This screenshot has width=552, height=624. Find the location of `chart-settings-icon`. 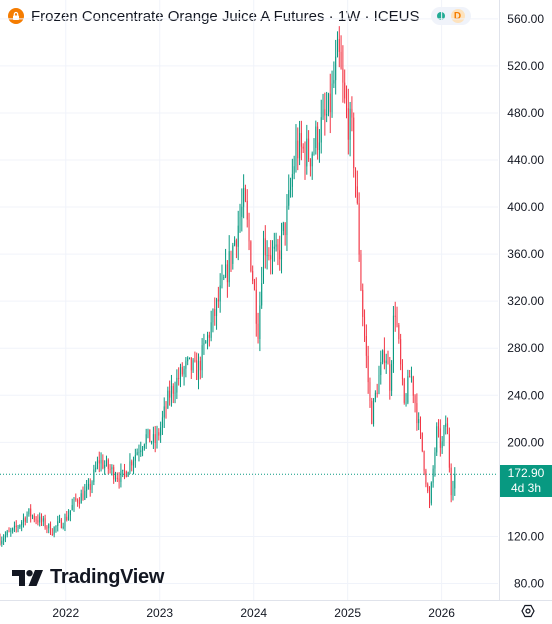

chart-settings-icon is located at coordinates (528, 611).